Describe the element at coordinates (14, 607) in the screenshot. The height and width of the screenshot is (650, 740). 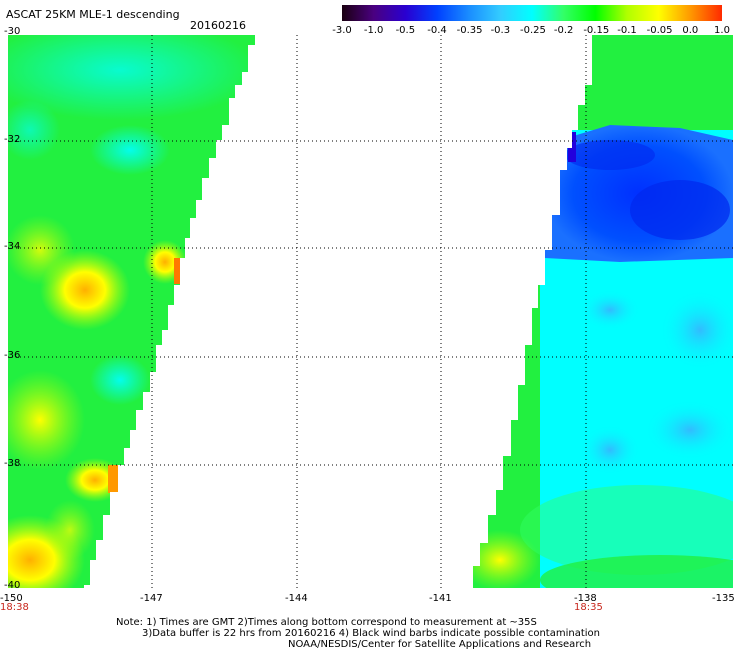
I see `time-label-left: 18:38` at that location.